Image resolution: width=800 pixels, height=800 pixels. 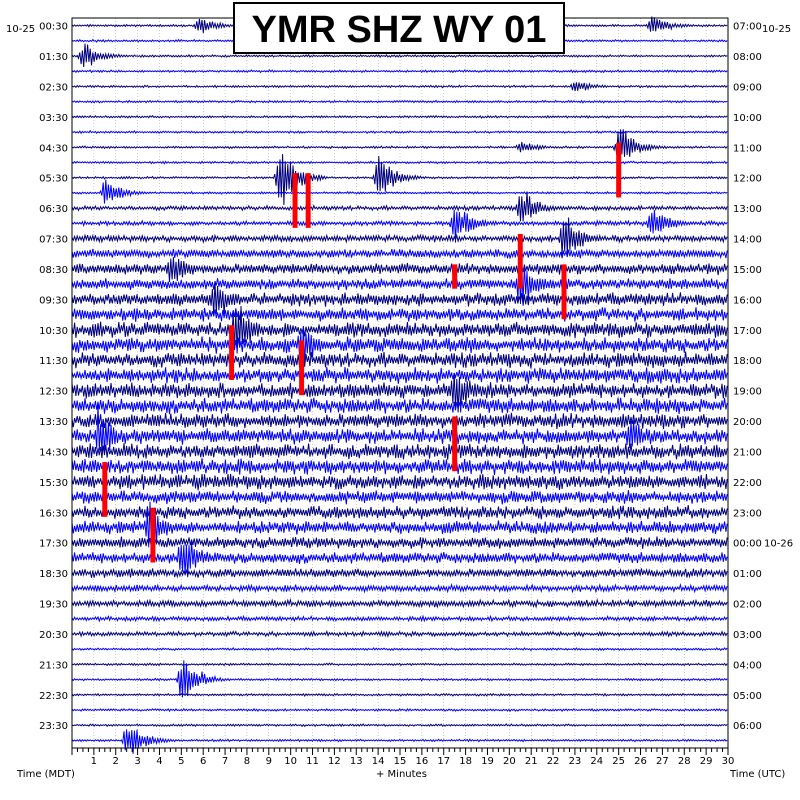 What do you see at coordinates (53, 665) in the screenshot?
I see `left-time-label: 21:30` at bounding box center [53, 665].